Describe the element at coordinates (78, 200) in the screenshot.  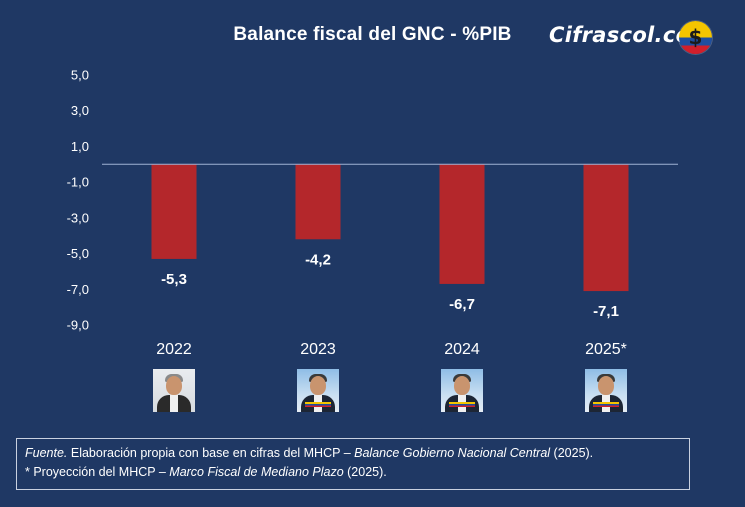
I see `y-axis: 5,0 3,0 1,0 -1,0 -3,0 -5,0 -7,0 -9,0` at that location.